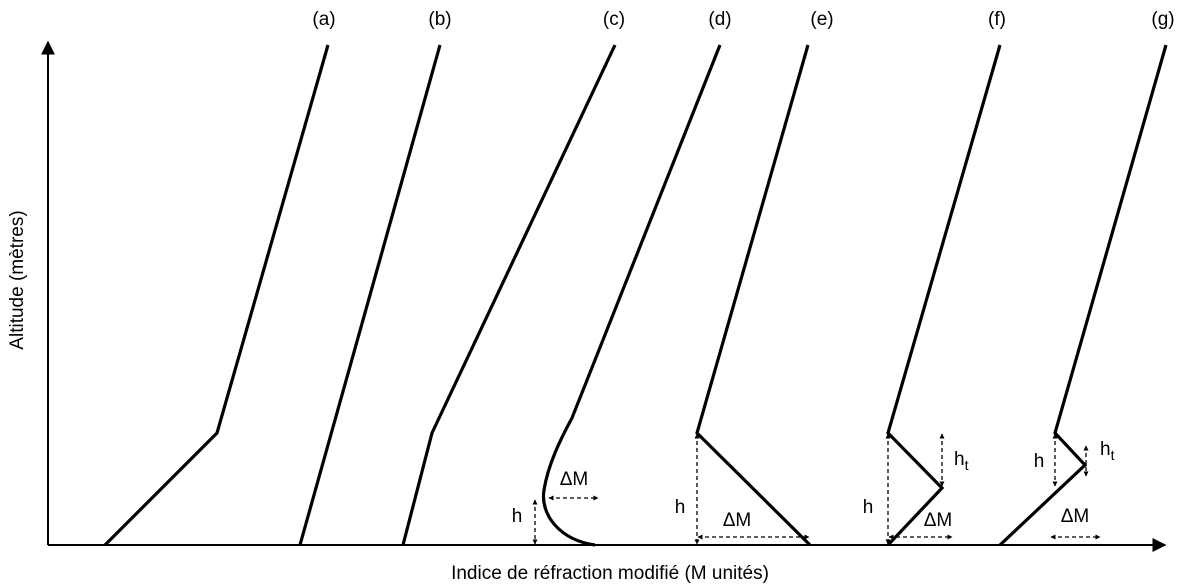 Image resolution: width=1189 pixels, height=586 pixels. What do you see at coordinates (17, 279) in the screenshot?
I see `y-axis-label: Altitude (mètres)` at bounding box center [17, 279].